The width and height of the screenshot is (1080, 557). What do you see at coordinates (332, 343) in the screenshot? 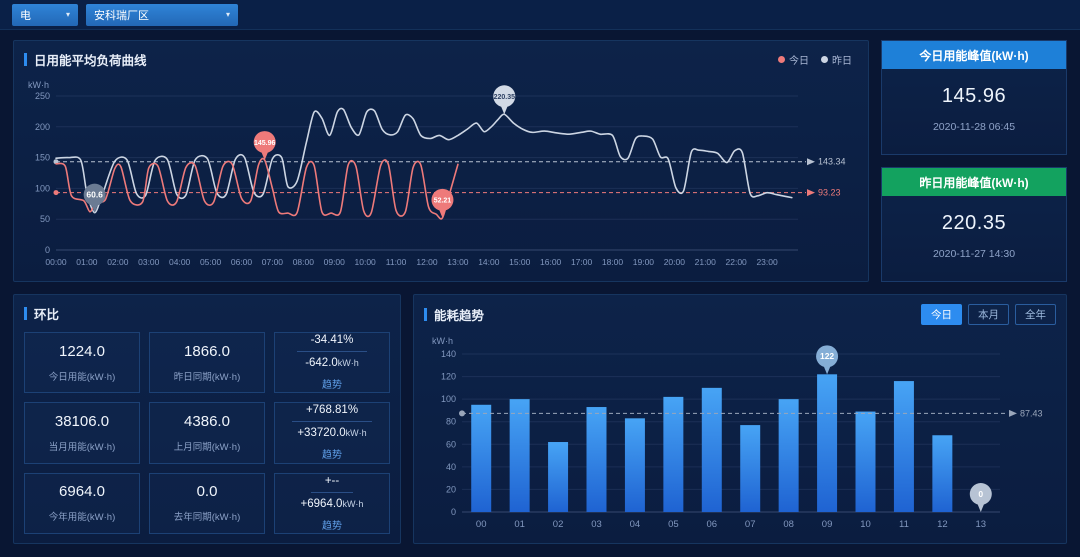
I see `trend-percent: -34.41%` at bounding box center [332, 343].